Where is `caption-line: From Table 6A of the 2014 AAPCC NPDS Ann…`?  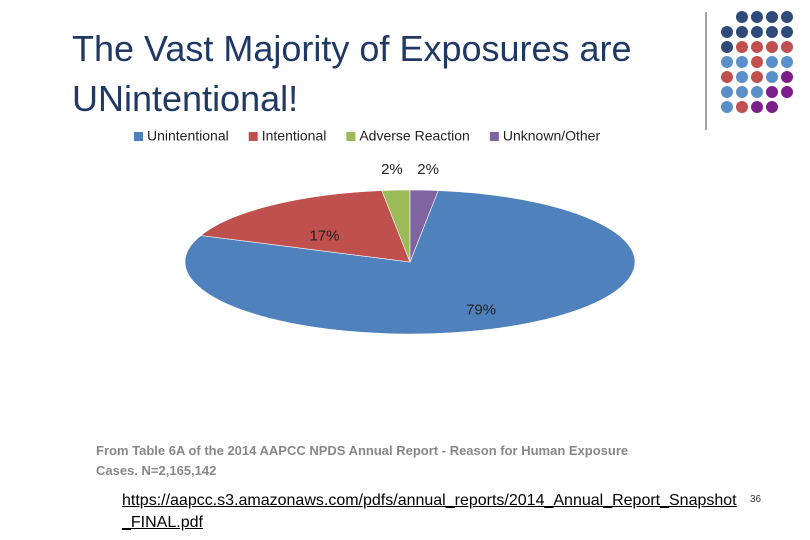 caption-line: From Table 6A of the 2014 AAPCC NPDS Ann… is located at coordinates (362, 460).